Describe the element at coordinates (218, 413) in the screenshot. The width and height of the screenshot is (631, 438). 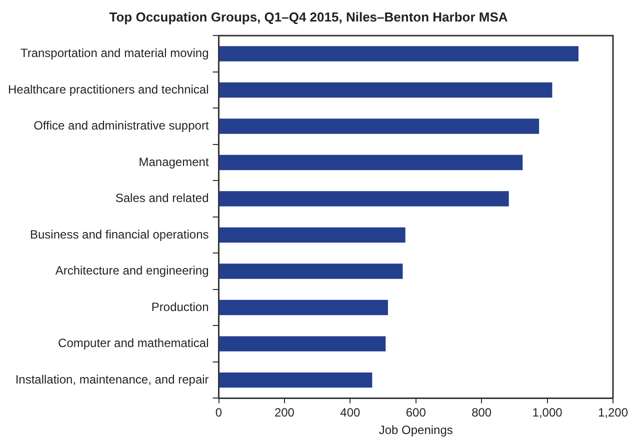
I see `x-tick-label: 0` at that location.